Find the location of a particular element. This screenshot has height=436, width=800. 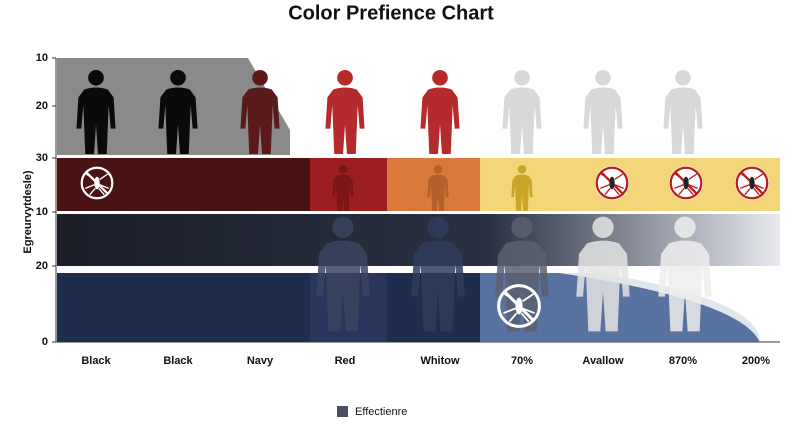

legend-label: Effectienre is located at coordinates (381, 412).